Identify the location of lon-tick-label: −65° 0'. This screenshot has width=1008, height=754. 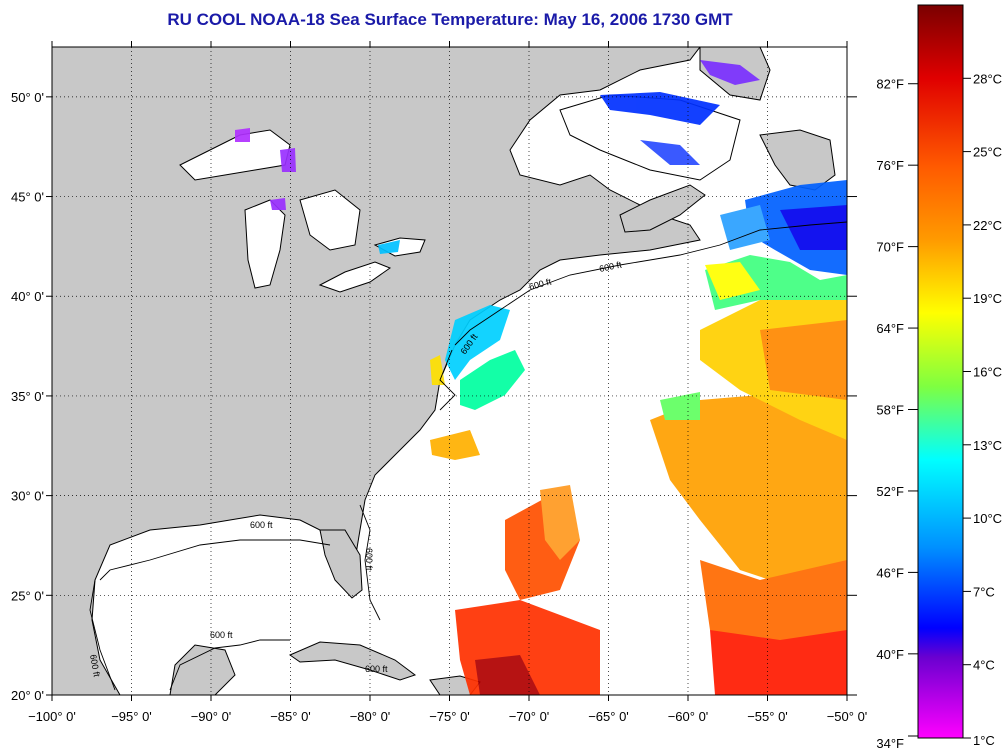
(608, 716).